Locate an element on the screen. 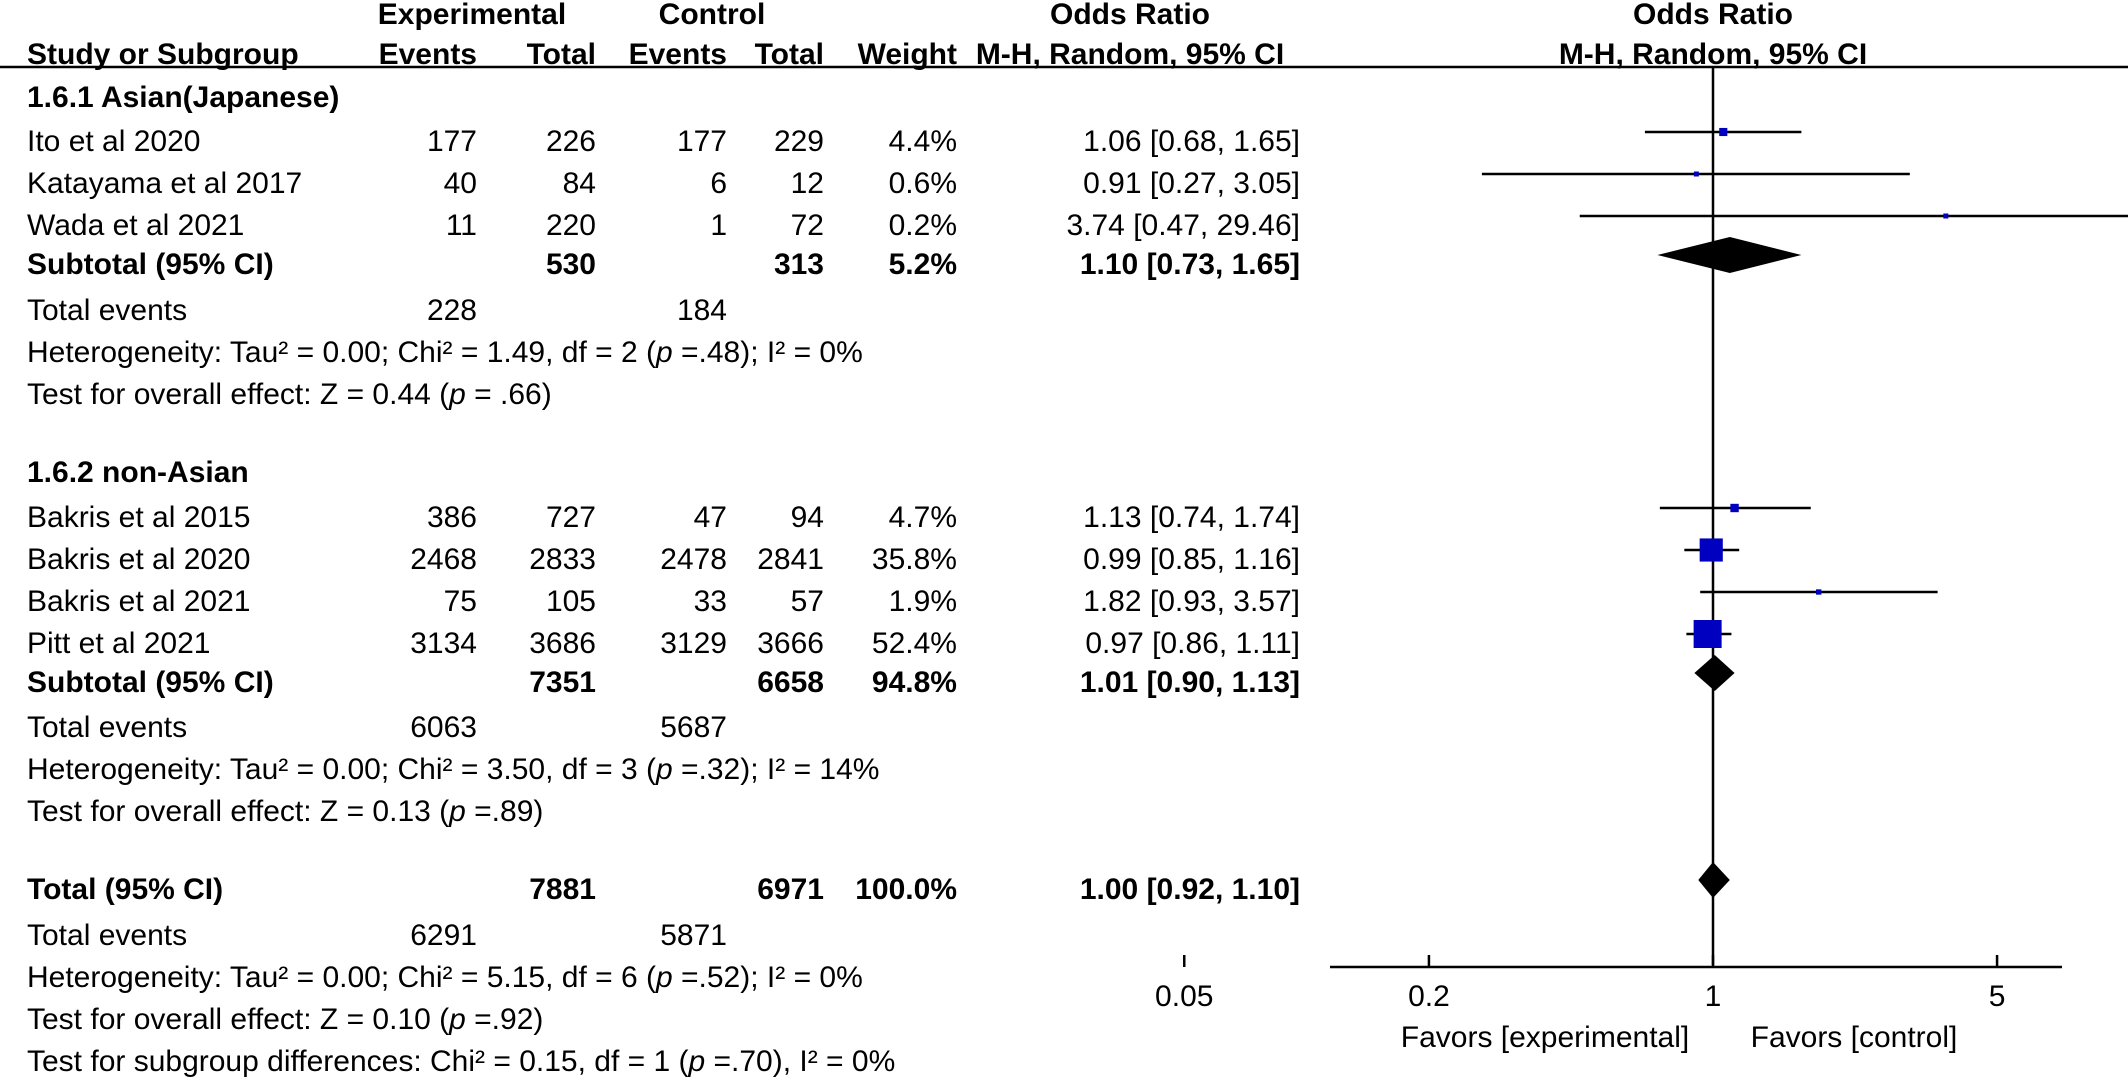 The image size is (2128, 1079). subtotal-weight: 94.8% is located at coordinates (914, 682).